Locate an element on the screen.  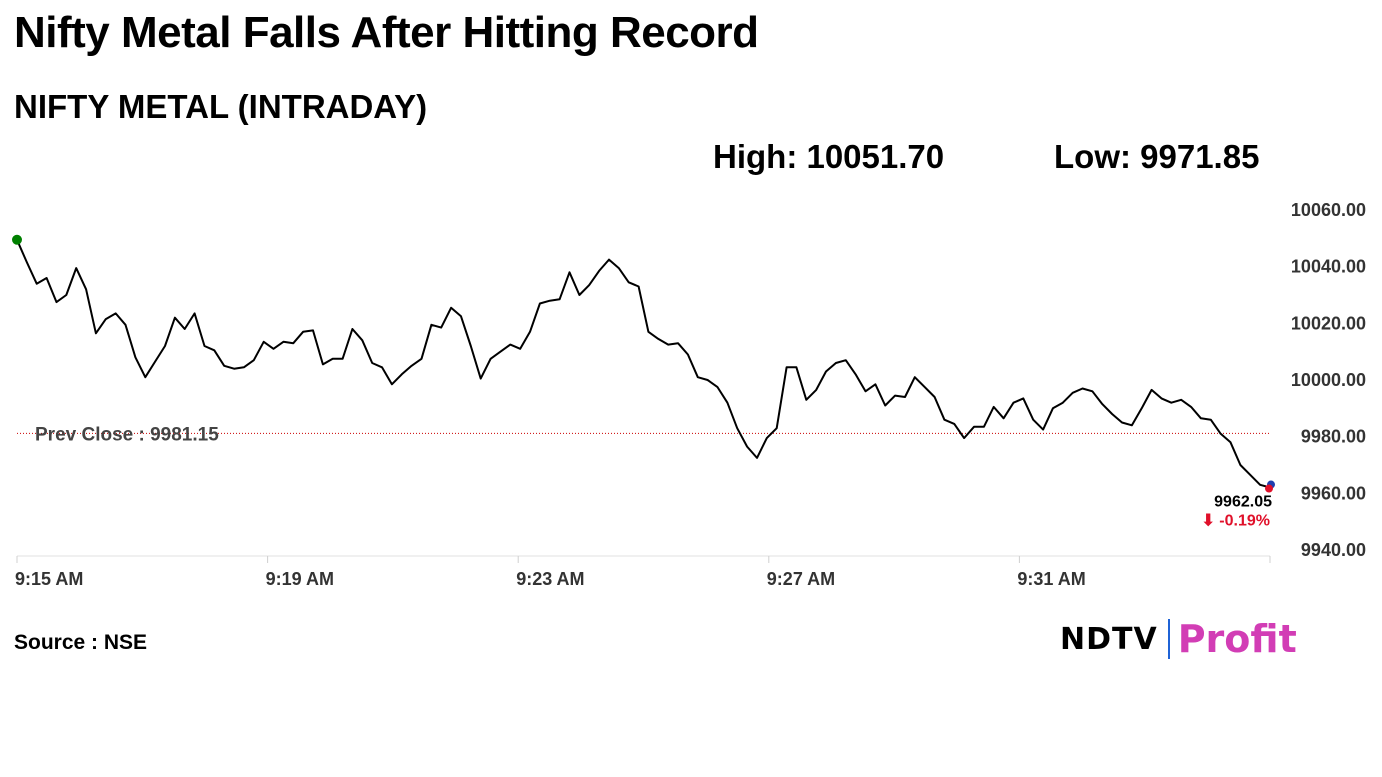
x-tick-label: 9:15 AM is located at coordinates (49, 579).